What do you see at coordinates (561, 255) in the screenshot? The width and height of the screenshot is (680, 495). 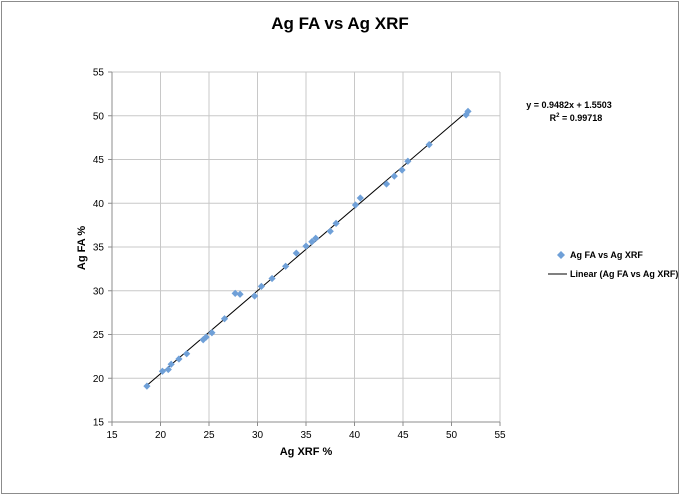 I see `legend-diamond-marker` at bounding box center [561, 255].